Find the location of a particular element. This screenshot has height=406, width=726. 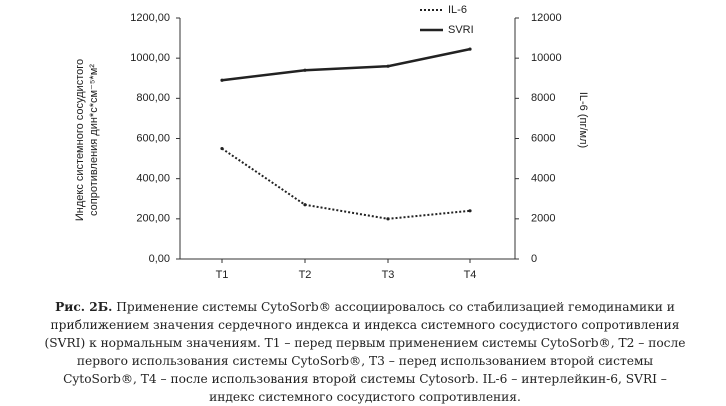

y2-tick-label: 0 is located at coordinates (534, 259).